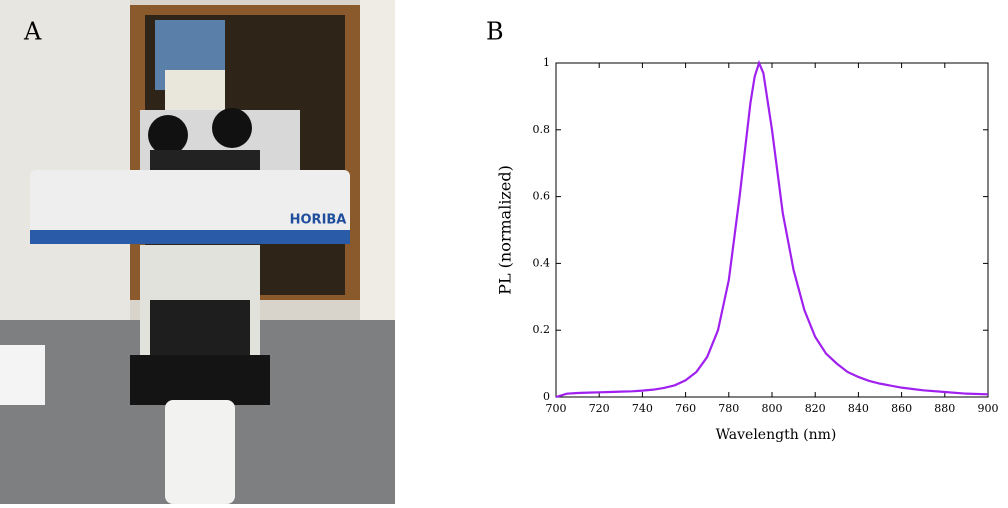 This screenshot has width=1008, height=508. What do you see at coordinates (542, 196) in the screenshot?
I see `y-tick-label: 0.6` at bounding box center [542, 196].